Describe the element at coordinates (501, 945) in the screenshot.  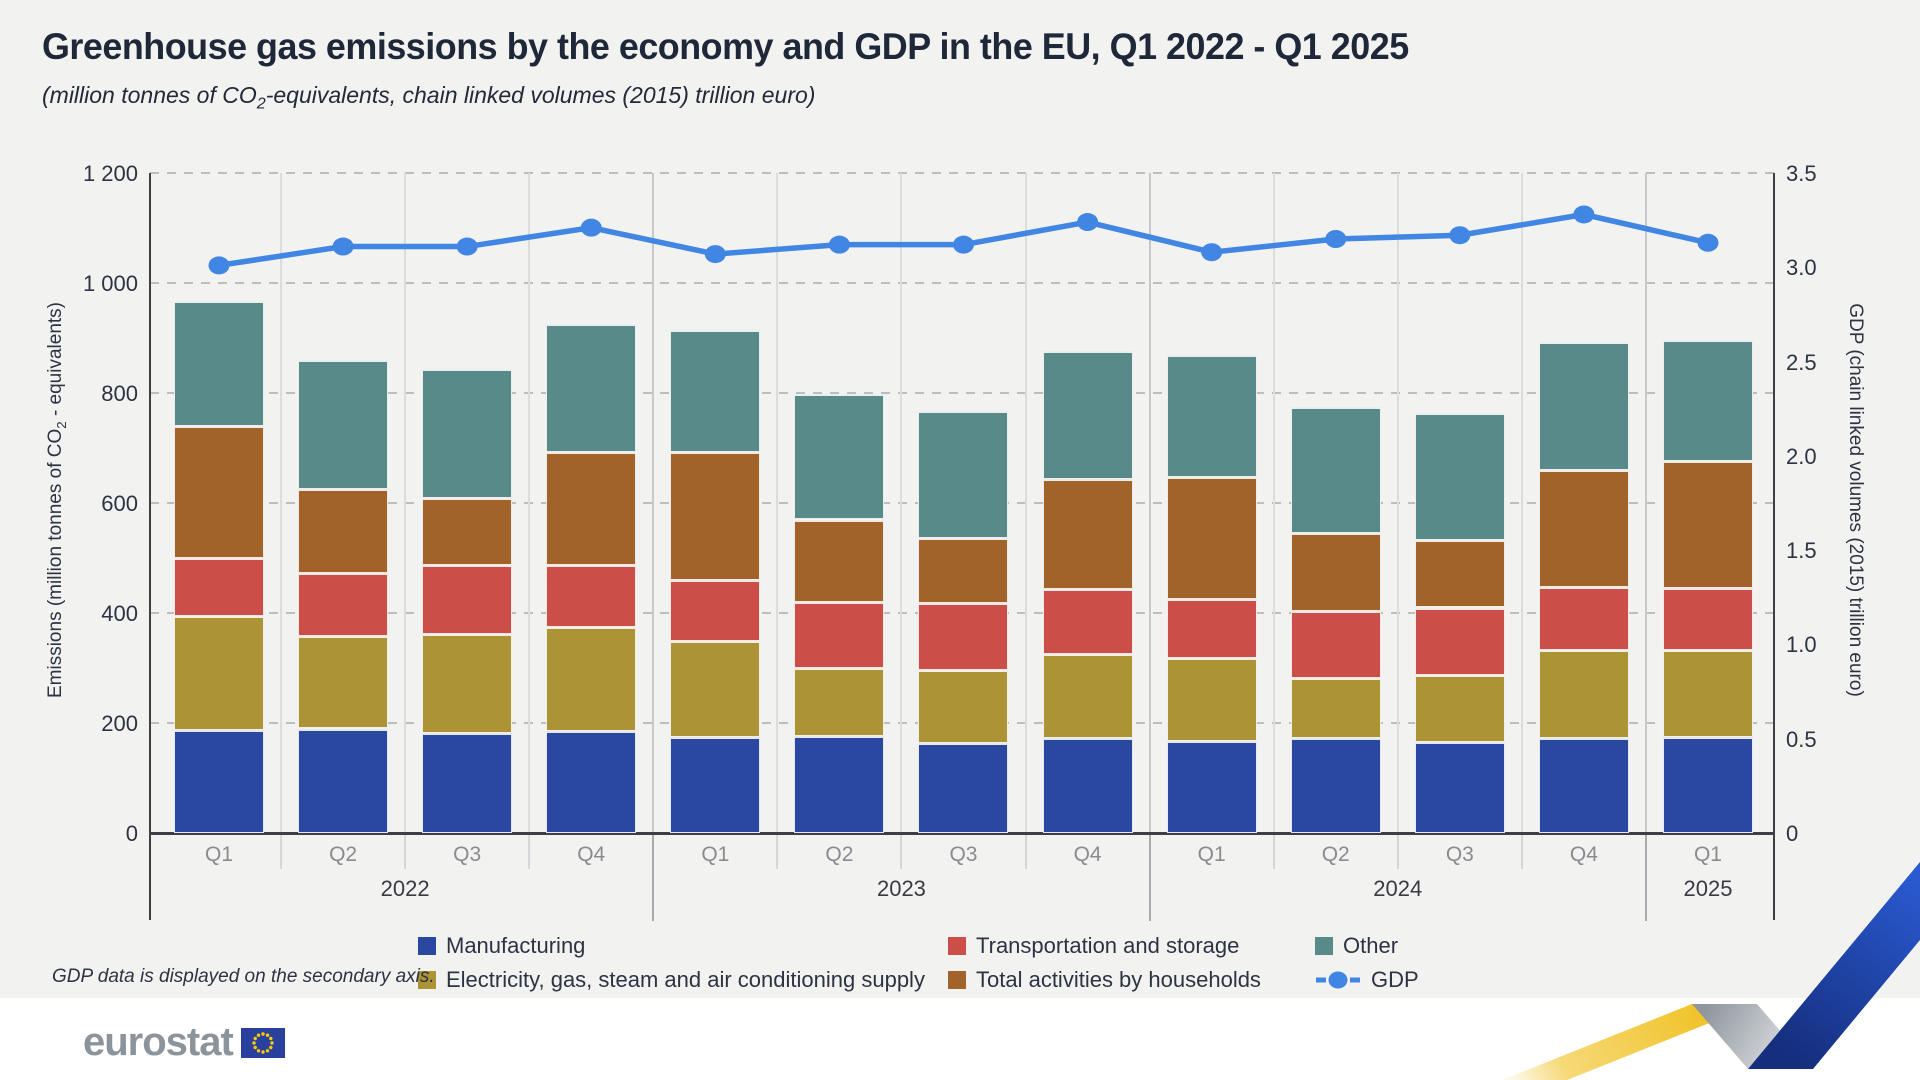
I see `legend-item: Manufacturing` at that location.